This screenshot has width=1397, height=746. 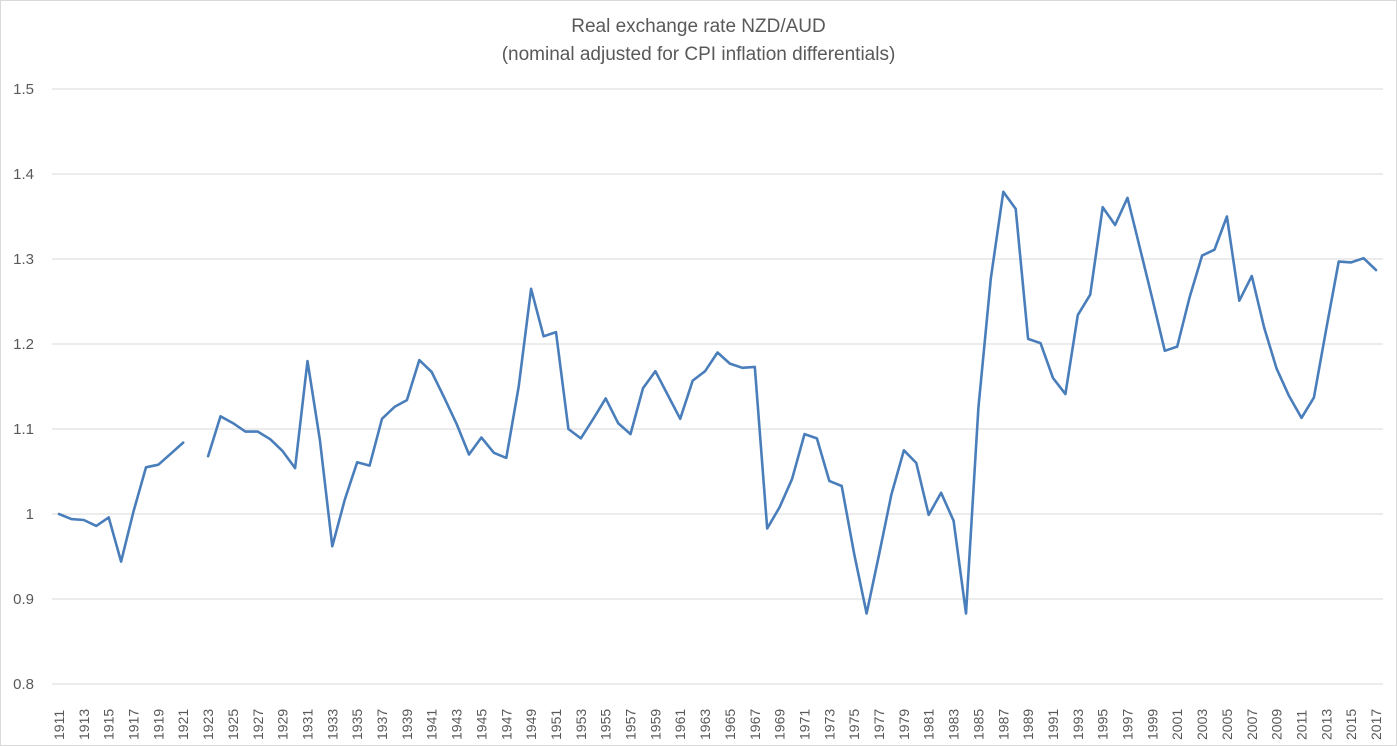 I want to click on x-tick-label: 1979, so click(x=904, y=724).